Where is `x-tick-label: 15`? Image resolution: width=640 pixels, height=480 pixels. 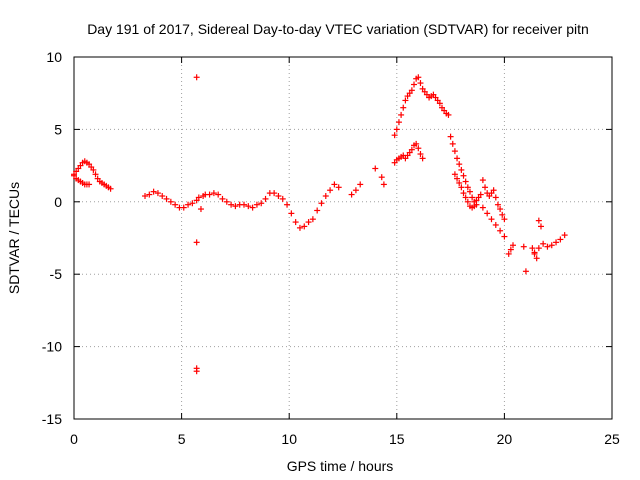
x-tick-label: 15 is located at coordinates (397, 439).